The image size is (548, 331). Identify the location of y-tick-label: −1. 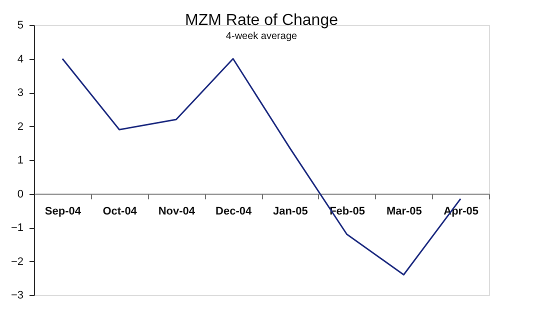
(17, 228).